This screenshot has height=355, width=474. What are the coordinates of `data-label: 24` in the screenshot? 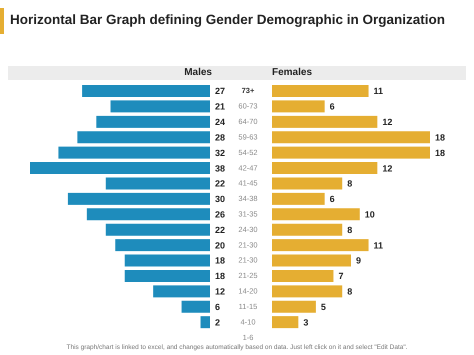 It's located at (220, 122).